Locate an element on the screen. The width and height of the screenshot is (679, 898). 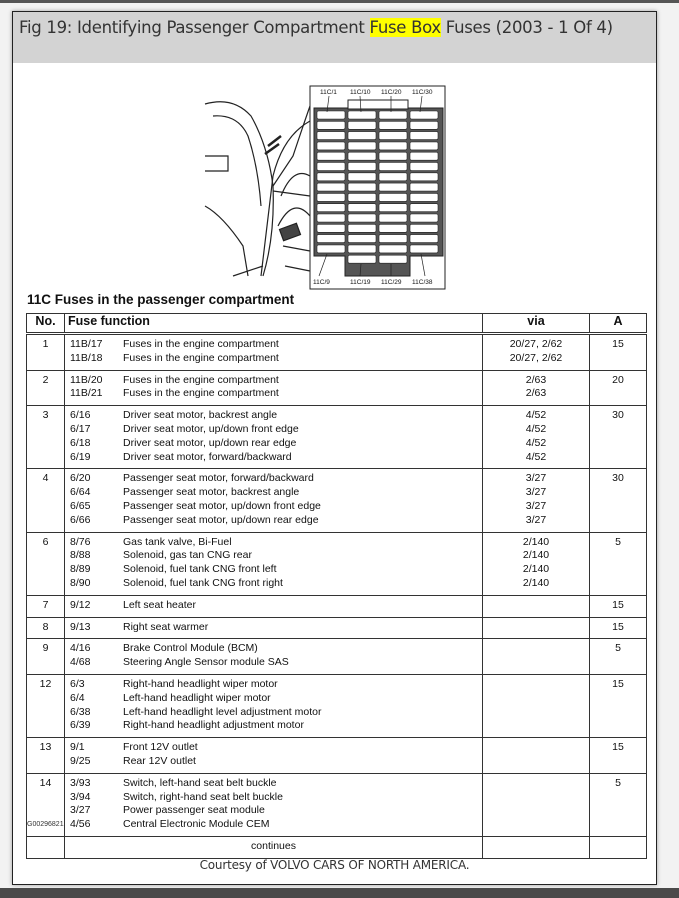
function-description: Brake Control Module (BCM) is located at coordinates (190, 648).